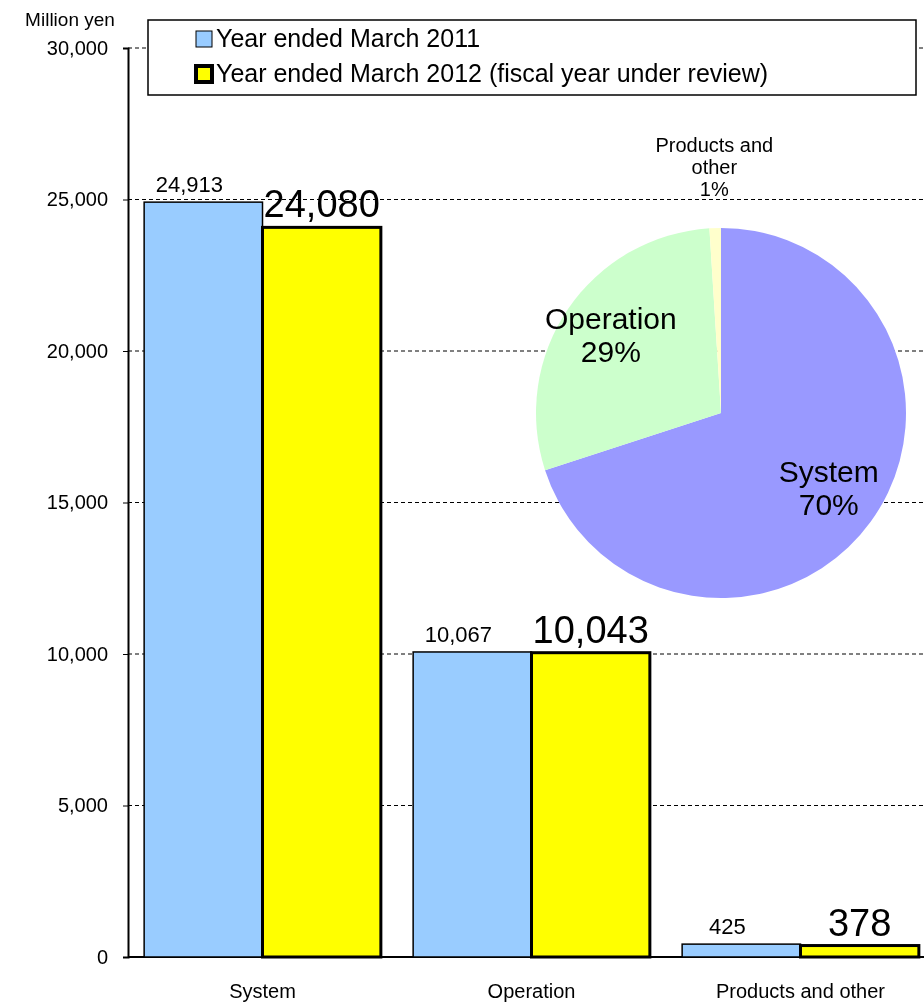 This screenshot has width=924, height=1003. What do you see at coordinates (590, 629) in the screenshot?
I see `data-label: 10,043` at bounding box center [590, 629].